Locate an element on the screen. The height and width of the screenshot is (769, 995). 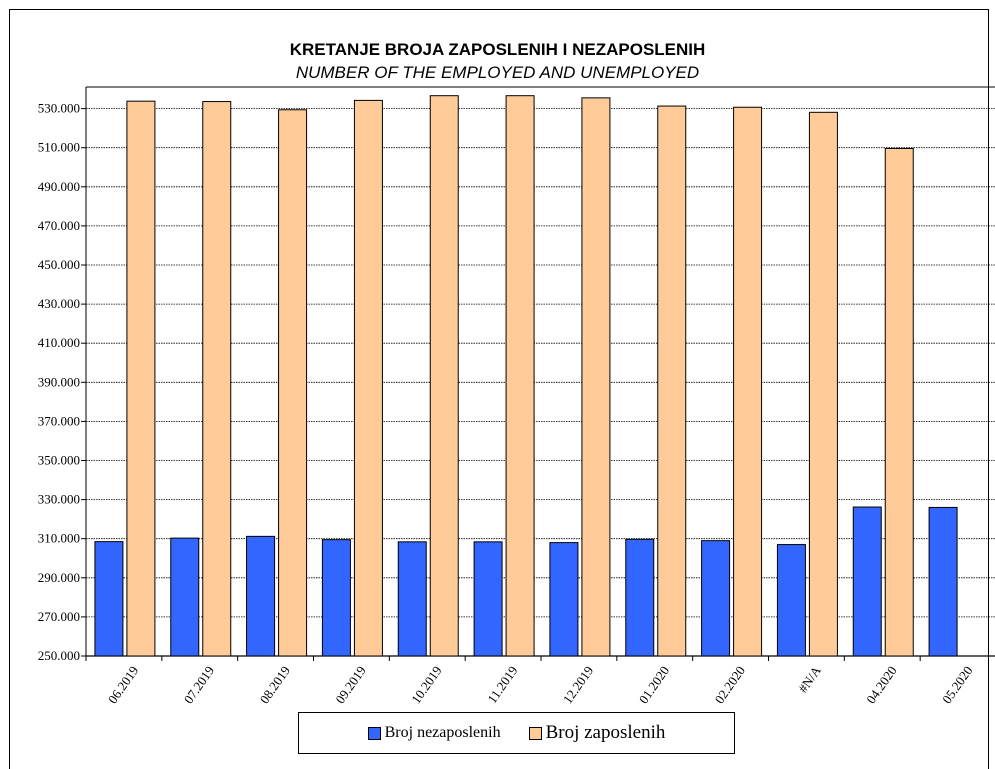
y-tick-label: 490.000 is located at coordinates (59, 186).